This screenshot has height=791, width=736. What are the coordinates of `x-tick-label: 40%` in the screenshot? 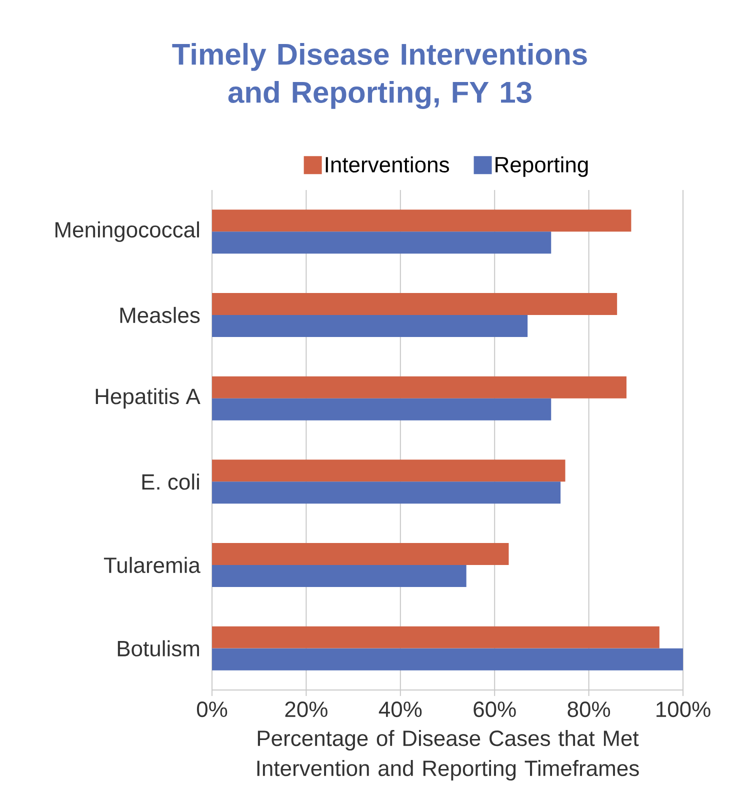 It's located at (400, 710).